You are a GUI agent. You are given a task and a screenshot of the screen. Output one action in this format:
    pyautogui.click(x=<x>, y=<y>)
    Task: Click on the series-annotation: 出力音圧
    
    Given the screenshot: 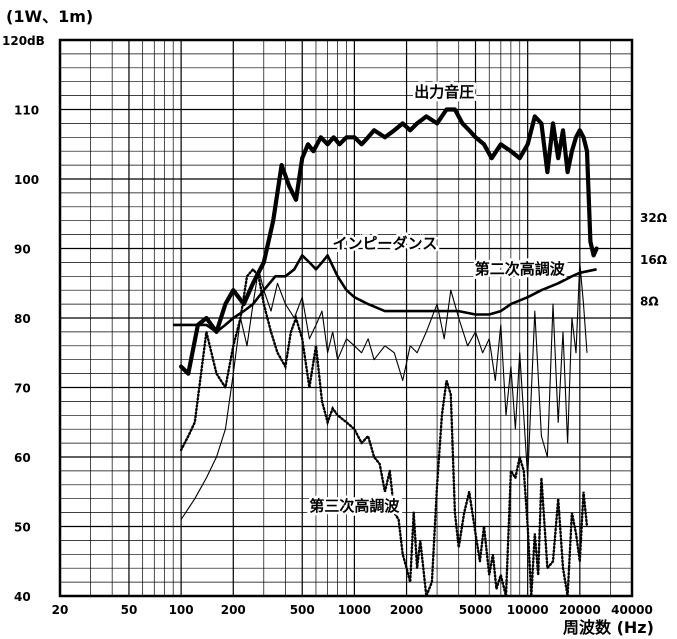 What is the action you would take?
    pyautogui.click(x=444, y=92)
    